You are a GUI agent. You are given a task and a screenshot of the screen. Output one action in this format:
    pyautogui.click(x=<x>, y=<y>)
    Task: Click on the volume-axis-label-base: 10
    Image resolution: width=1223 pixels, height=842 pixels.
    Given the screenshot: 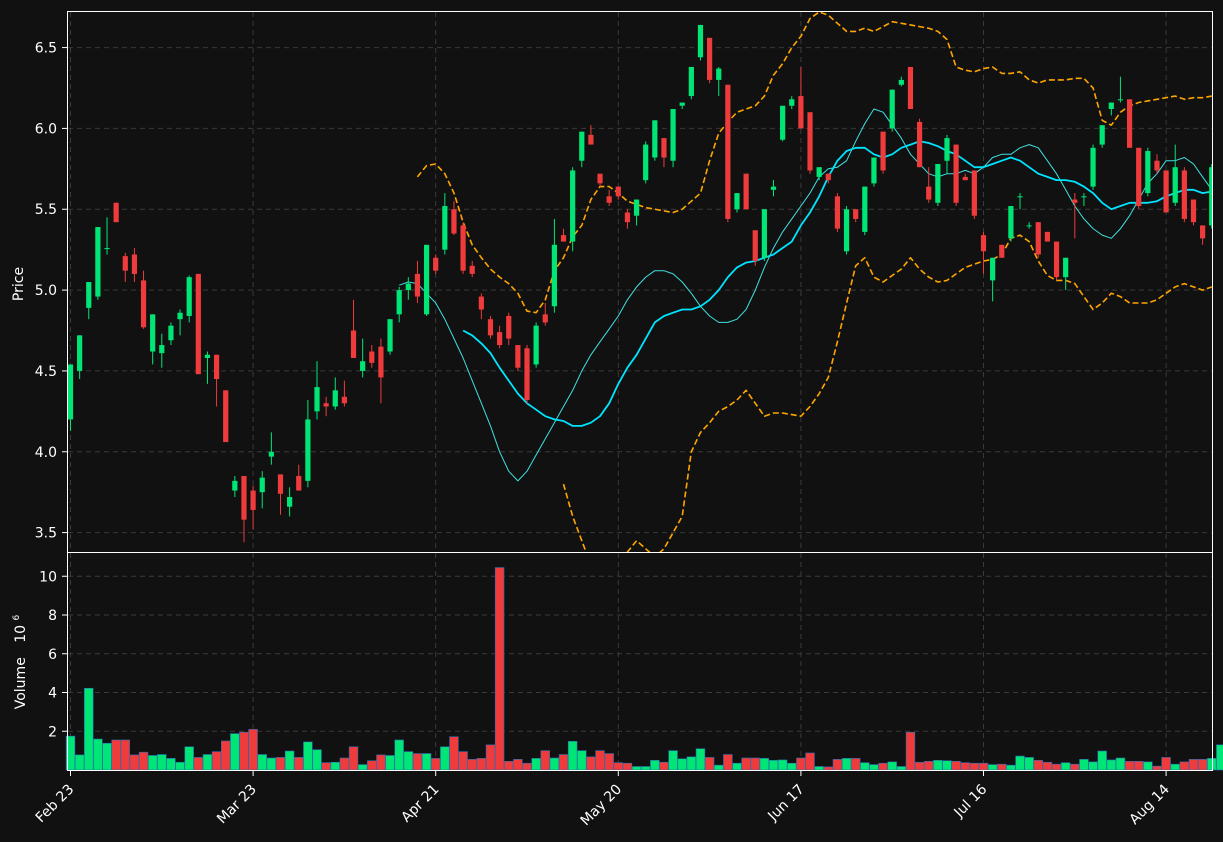 What is the action you would take?
    pyautogui.click(x=21, y=634)
    